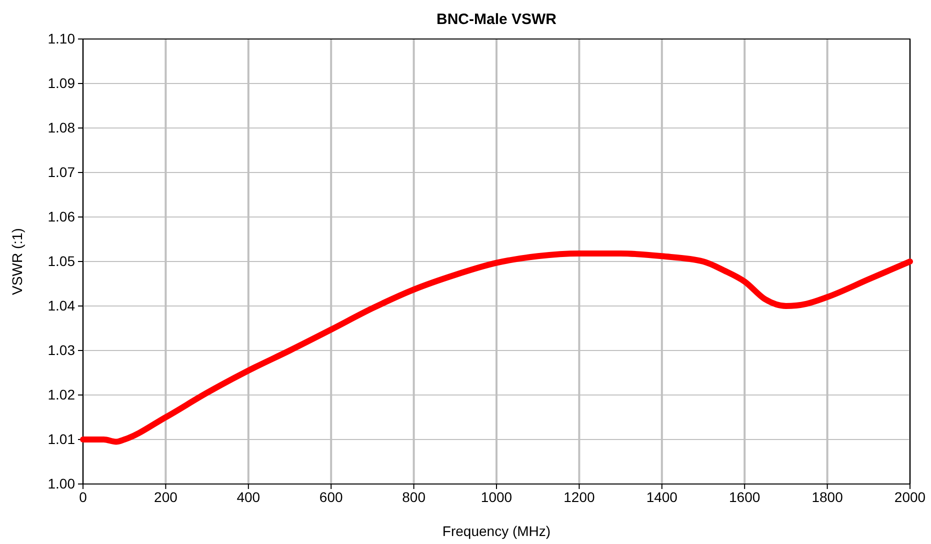 The height and width of the screenshot is (544, 931). Describe the element at coordinates (83, 496) in the screenshot. I see `x-tick-label: 0` at that location.